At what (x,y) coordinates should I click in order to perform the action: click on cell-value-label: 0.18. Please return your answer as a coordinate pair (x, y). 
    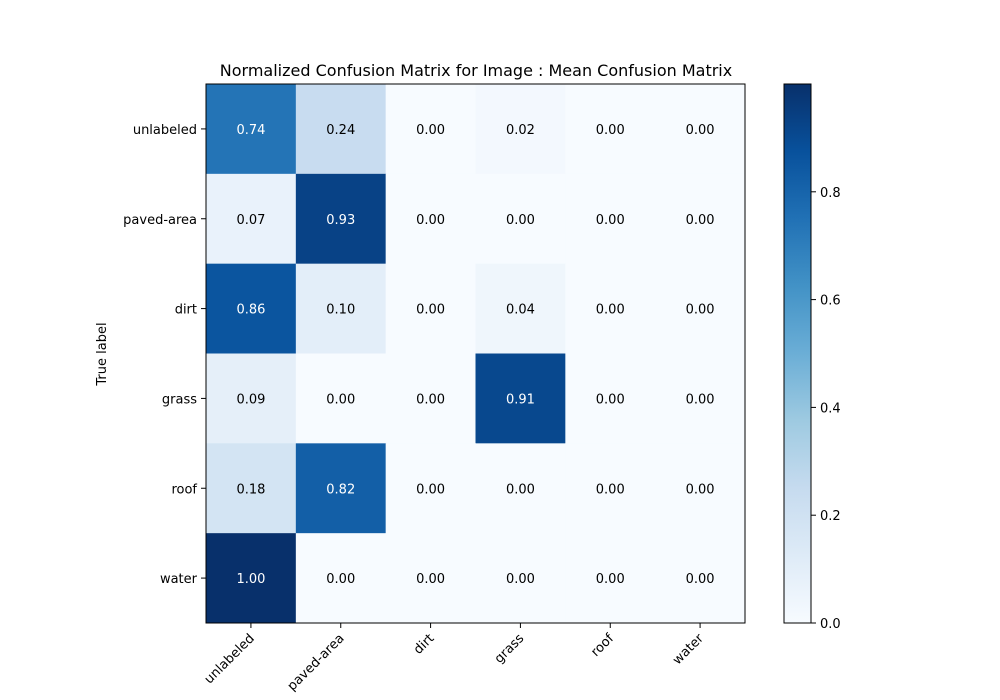
    Looking at the image, I should click on (250, 489).